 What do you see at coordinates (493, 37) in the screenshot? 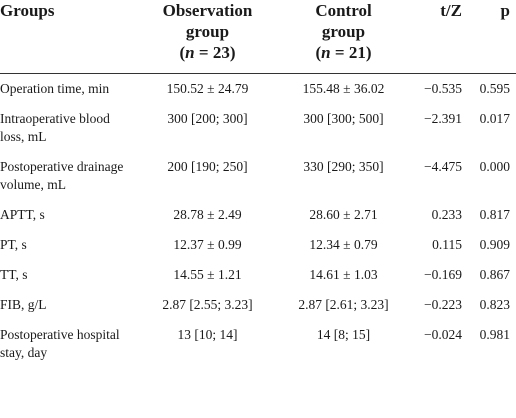
I see `header-cell: p` at bounding box center [493, 37].